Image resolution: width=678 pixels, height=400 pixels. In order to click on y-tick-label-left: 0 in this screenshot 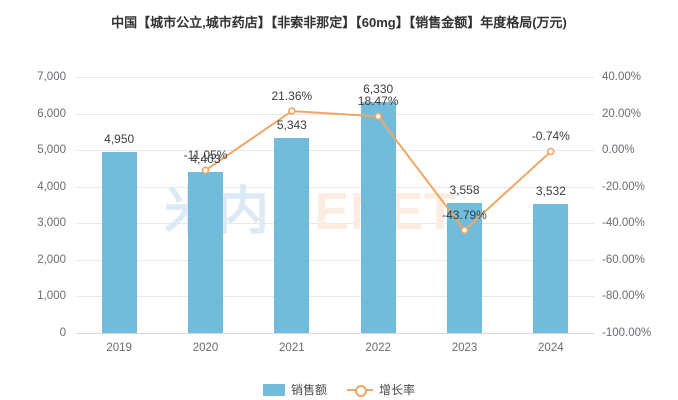, I will do `click(62, 333)`.